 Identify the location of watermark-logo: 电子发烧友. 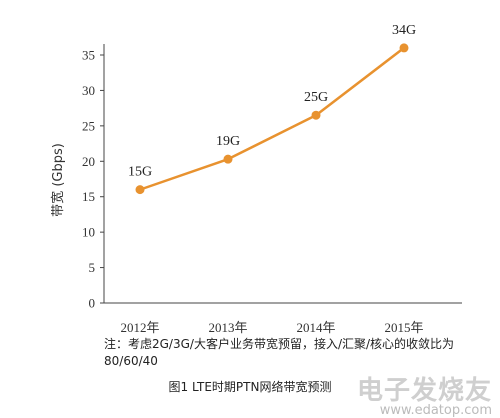
(424, 391).